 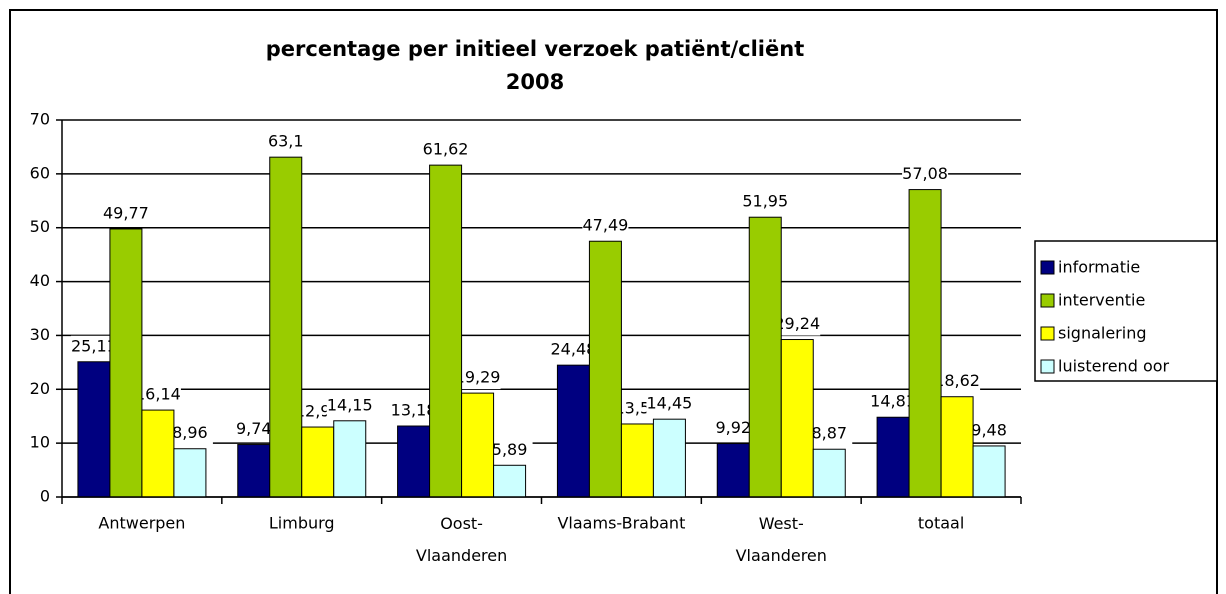 I want to click on y-tick-label: 50, so click(x=40, y=226).